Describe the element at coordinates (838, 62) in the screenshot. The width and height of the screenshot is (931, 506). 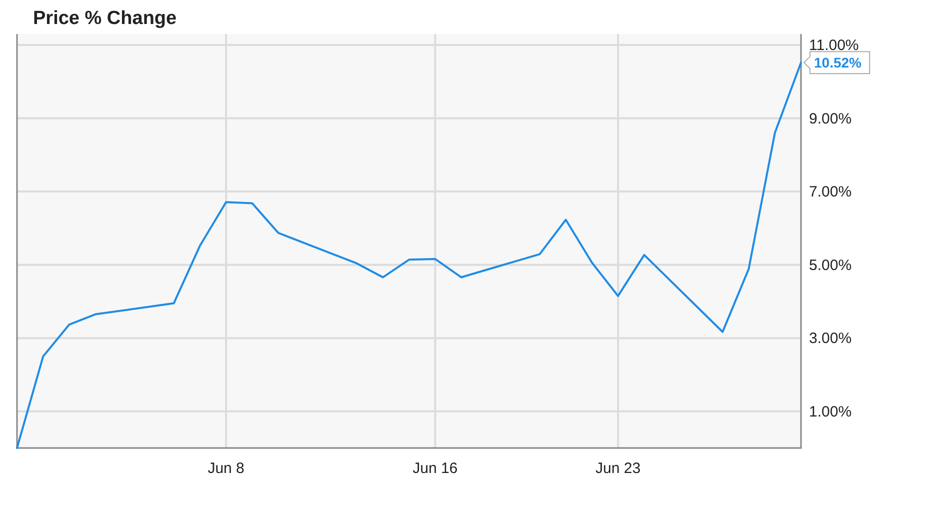
I see `data-label: 10.52%` at that location.